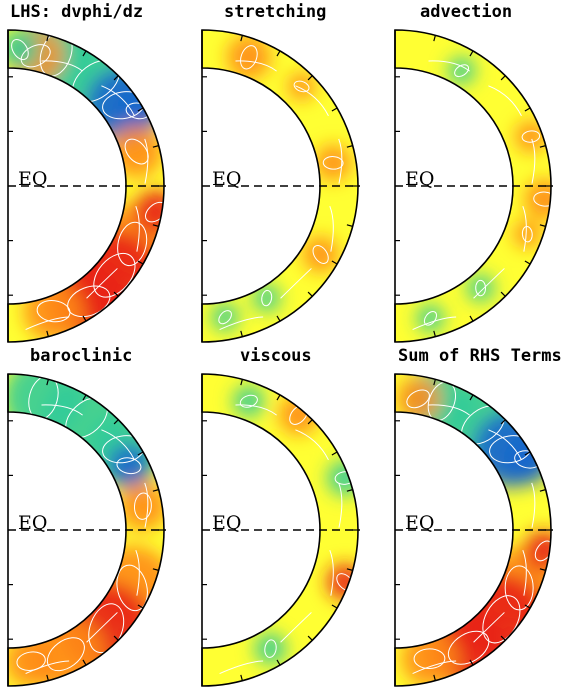 The image size is (572, 694). I want to click on panel-sum-rhs: EQ, so click(473, 530).